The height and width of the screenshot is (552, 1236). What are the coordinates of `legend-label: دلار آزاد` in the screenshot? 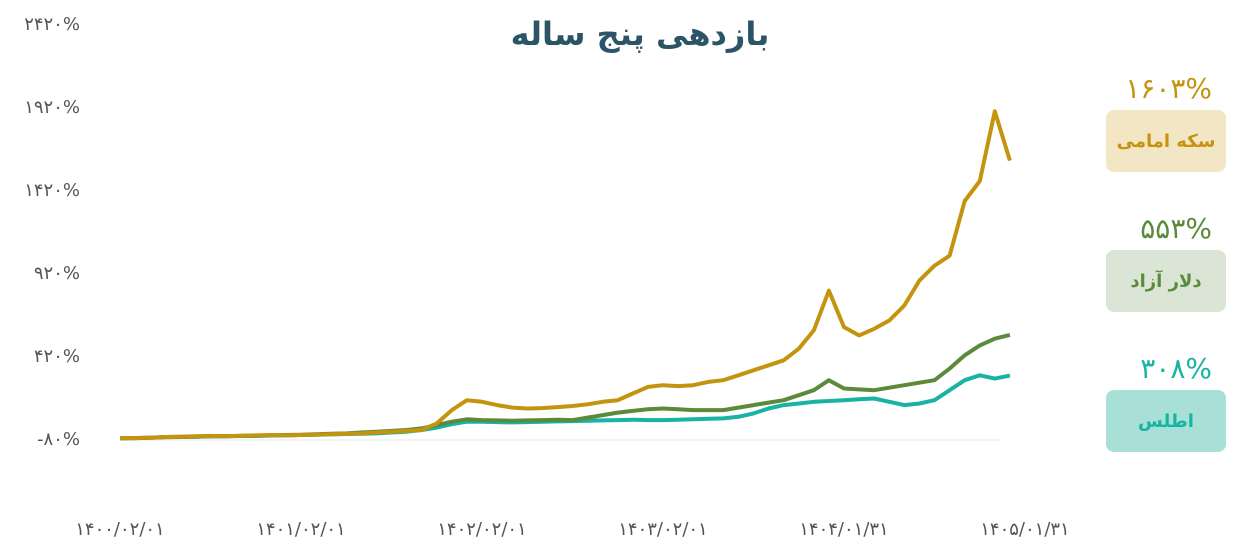 It's located at (1165, 280).